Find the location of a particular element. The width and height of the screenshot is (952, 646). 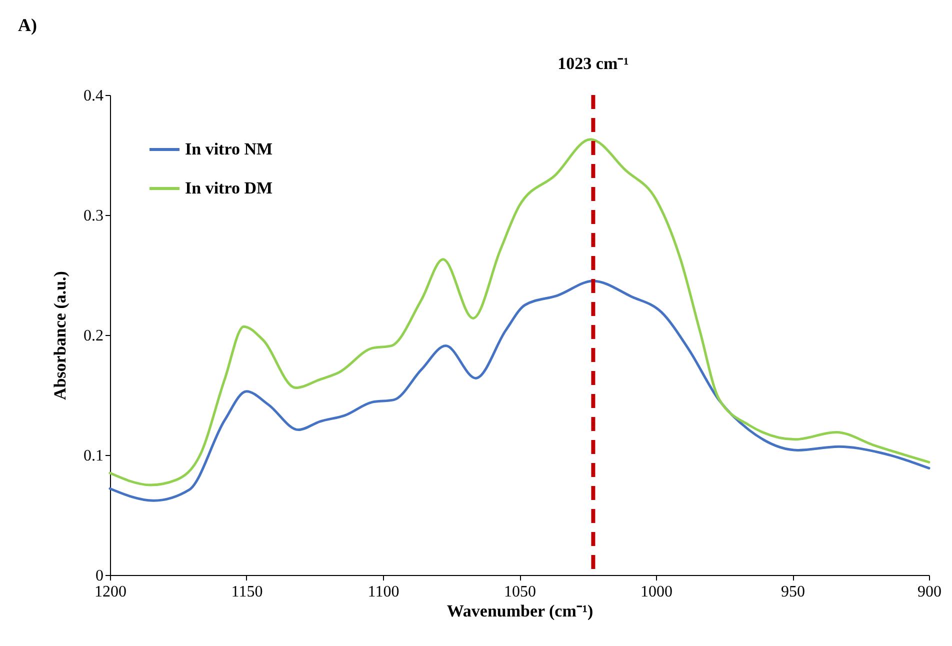

y-tick-label: 0 is located at coordinates (100, 576).